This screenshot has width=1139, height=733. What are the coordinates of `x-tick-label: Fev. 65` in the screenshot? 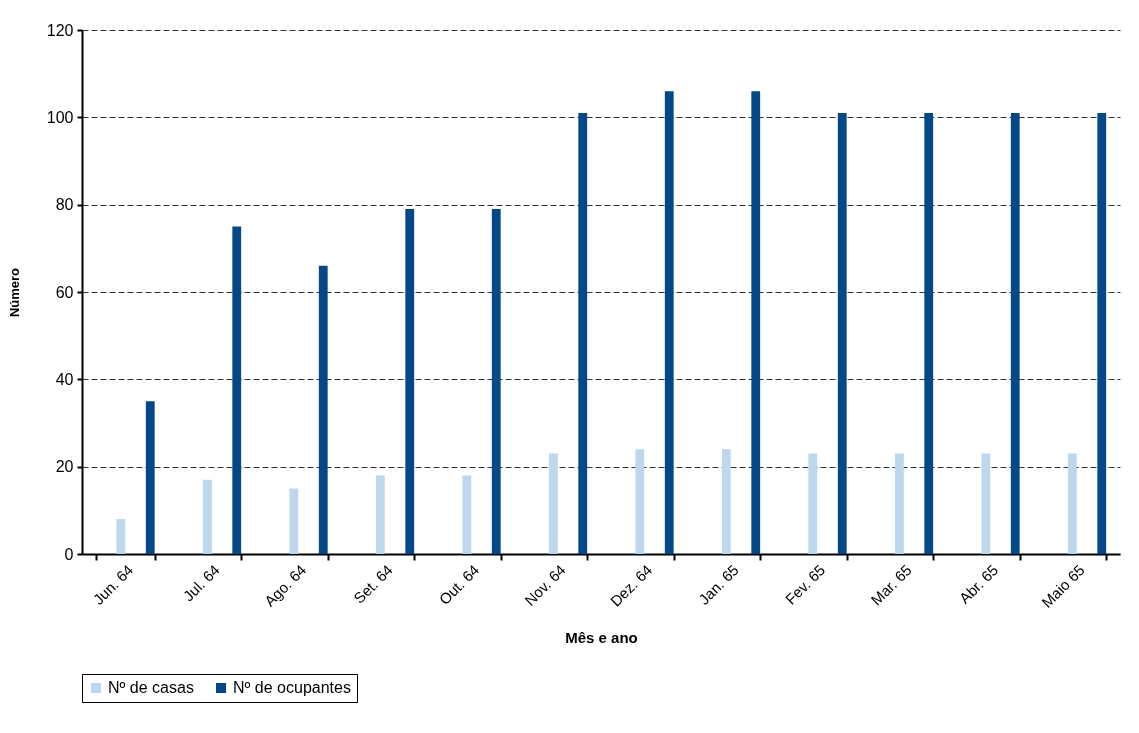 It's located at (805, 584).